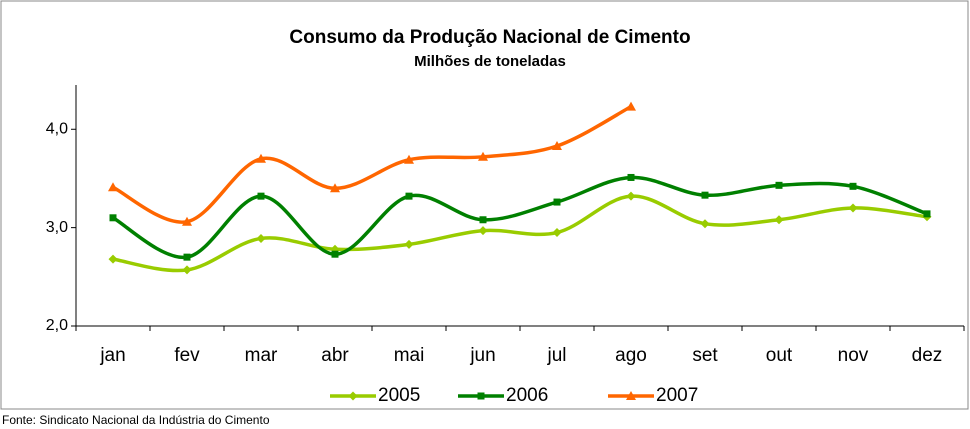 This screenshot has width=970, height=429. Describe the element at coordinates (57, 227) in the screenshot. I see `y-tick-label: 3,0` at that location.